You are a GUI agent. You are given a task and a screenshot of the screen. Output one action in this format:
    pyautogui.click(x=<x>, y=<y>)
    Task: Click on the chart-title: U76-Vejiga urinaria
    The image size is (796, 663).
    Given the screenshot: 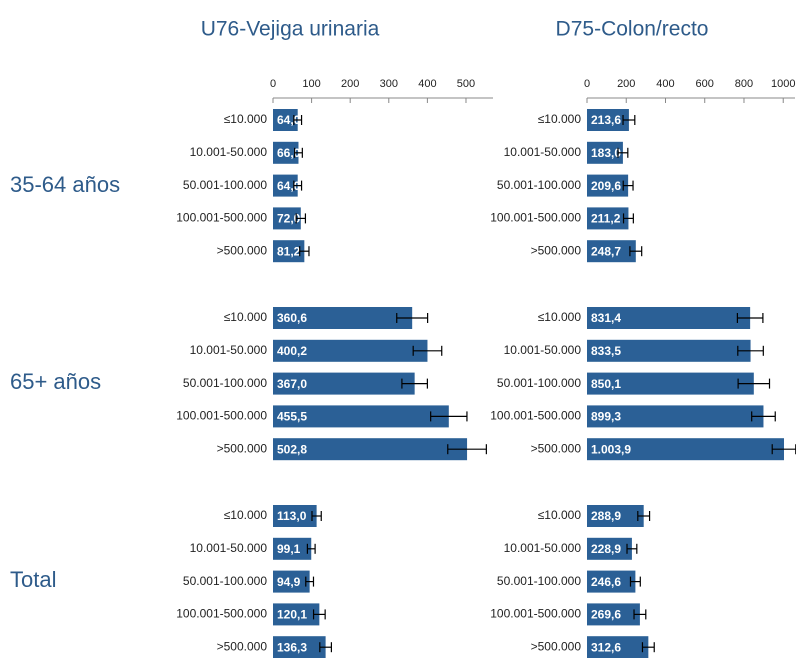 What is the action you would take?
    pyautogui.click(x=290, y=29)
    